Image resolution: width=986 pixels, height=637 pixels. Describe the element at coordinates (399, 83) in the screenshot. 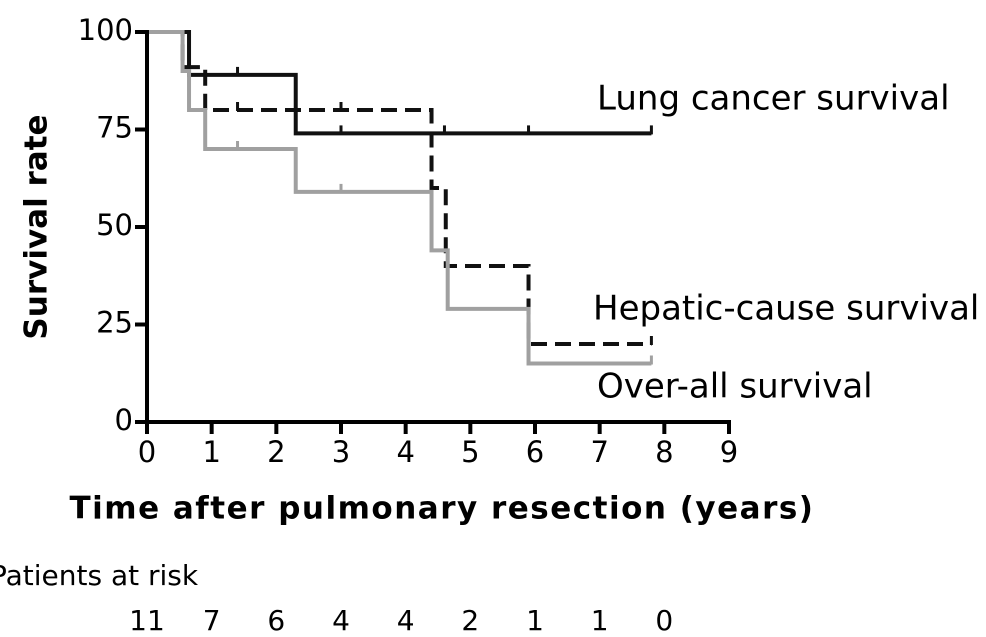

I see `survival-curve` at that location.